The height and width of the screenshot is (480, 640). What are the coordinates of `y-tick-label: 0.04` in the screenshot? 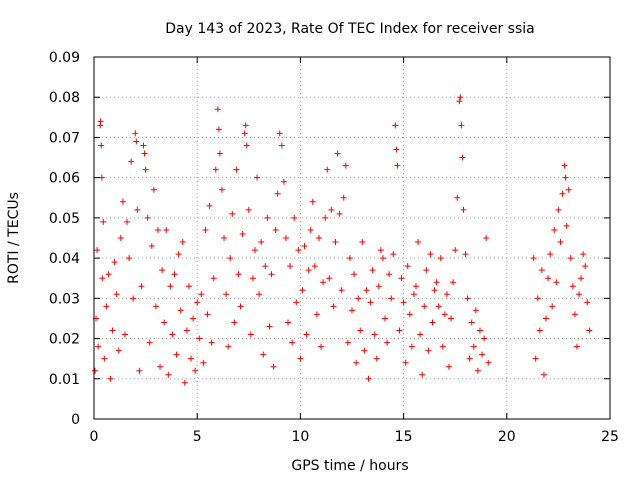 It's located at (64, 259).